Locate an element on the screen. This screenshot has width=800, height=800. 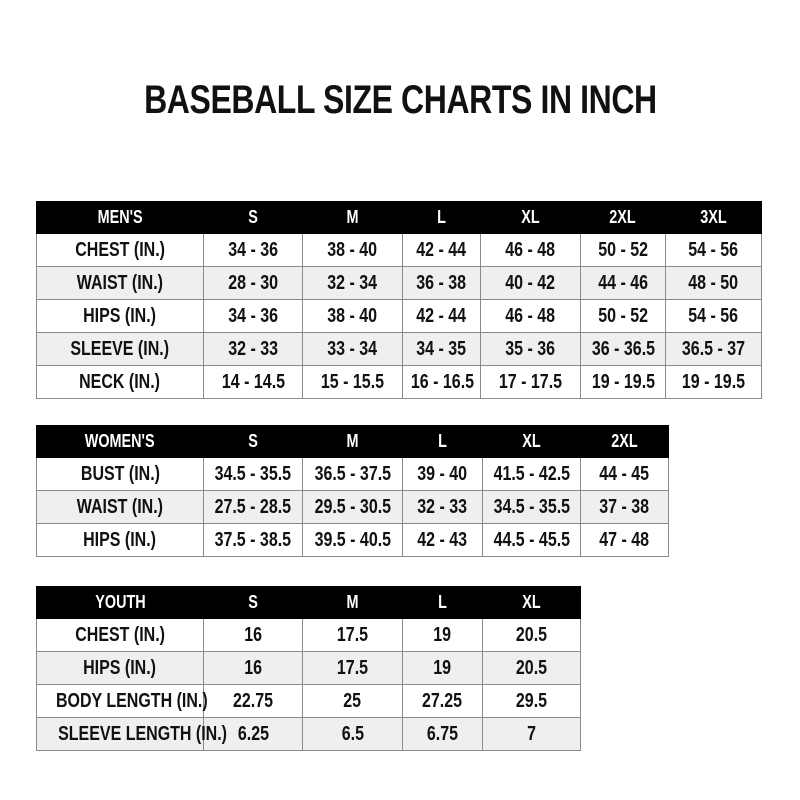
size-value: 27.25 is located at coordinates (442, 701).